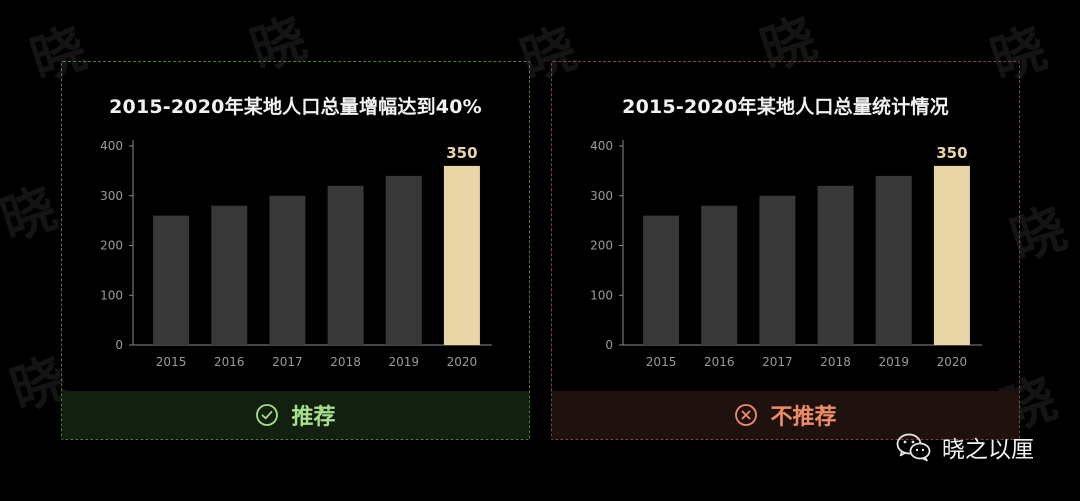 The image size is (1080, 501). I want to click on verdict-label: 推荐, so click(313, 417).